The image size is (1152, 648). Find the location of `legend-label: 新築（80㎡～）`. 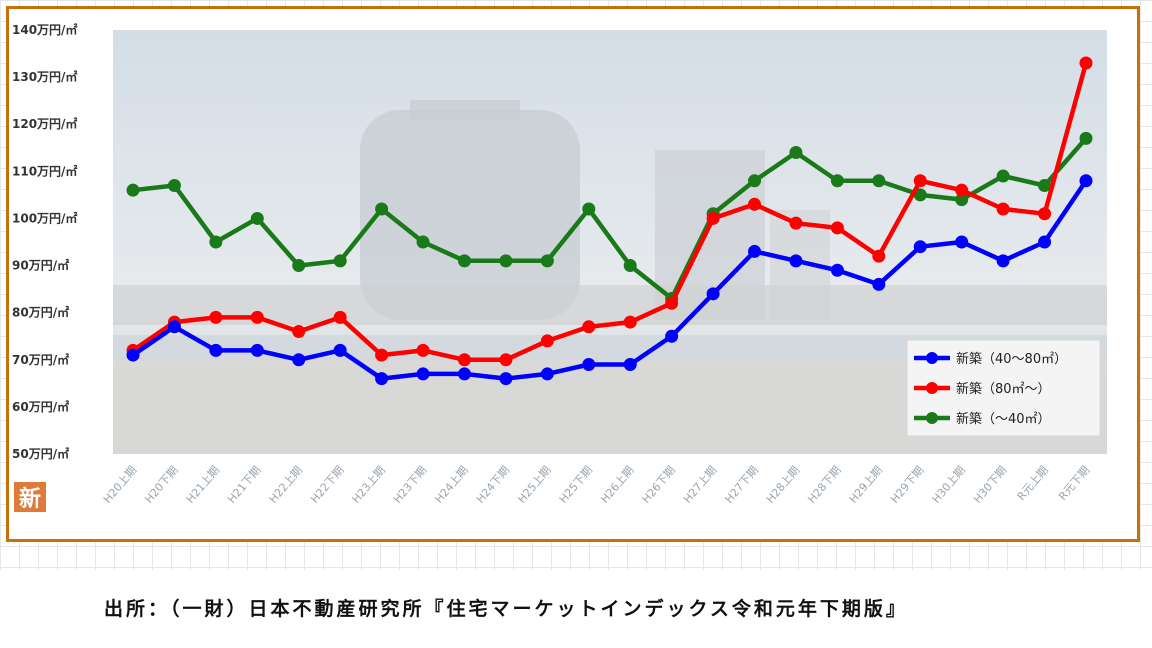

legend-label: 新築（80㎡～） is located at coordinates (1003, 389).